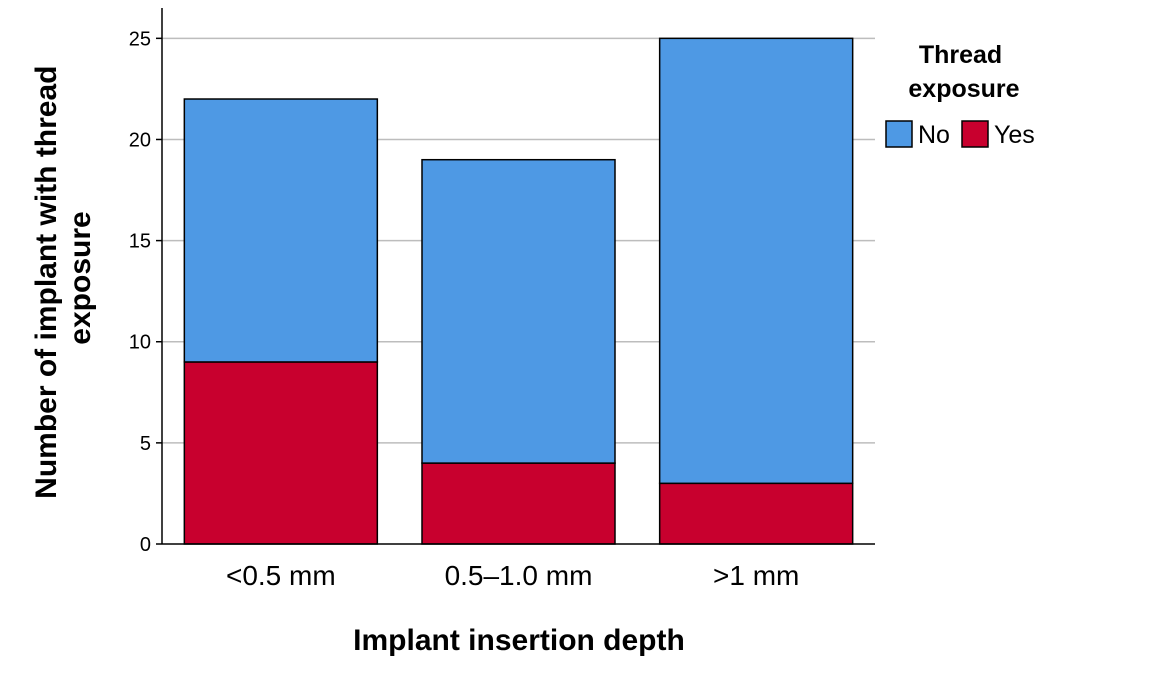  I want to click on y-tick-label: 10, so click(140, 343).